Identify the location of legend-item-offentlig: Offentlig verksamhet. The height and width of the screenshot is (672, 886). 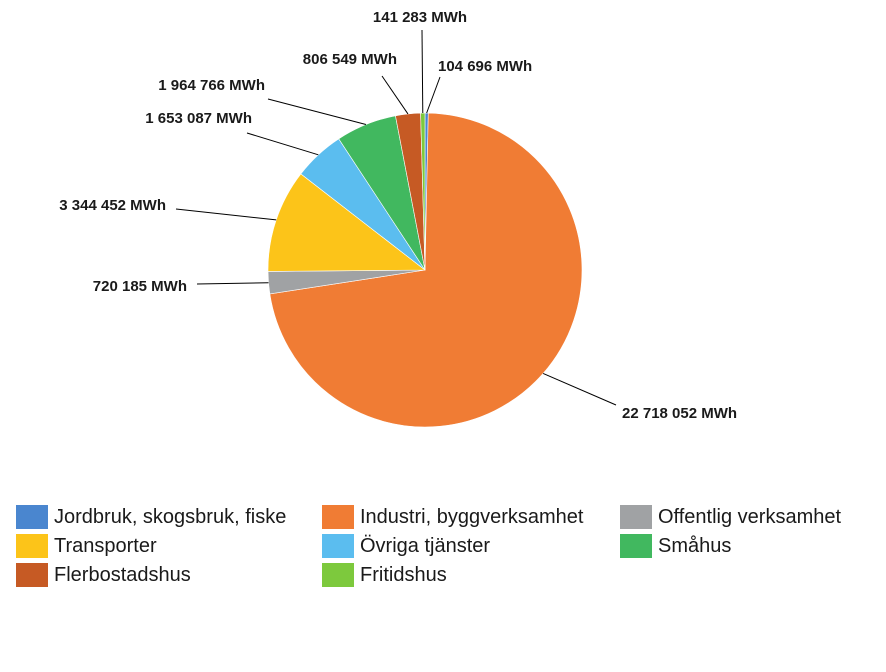
(730, 517).